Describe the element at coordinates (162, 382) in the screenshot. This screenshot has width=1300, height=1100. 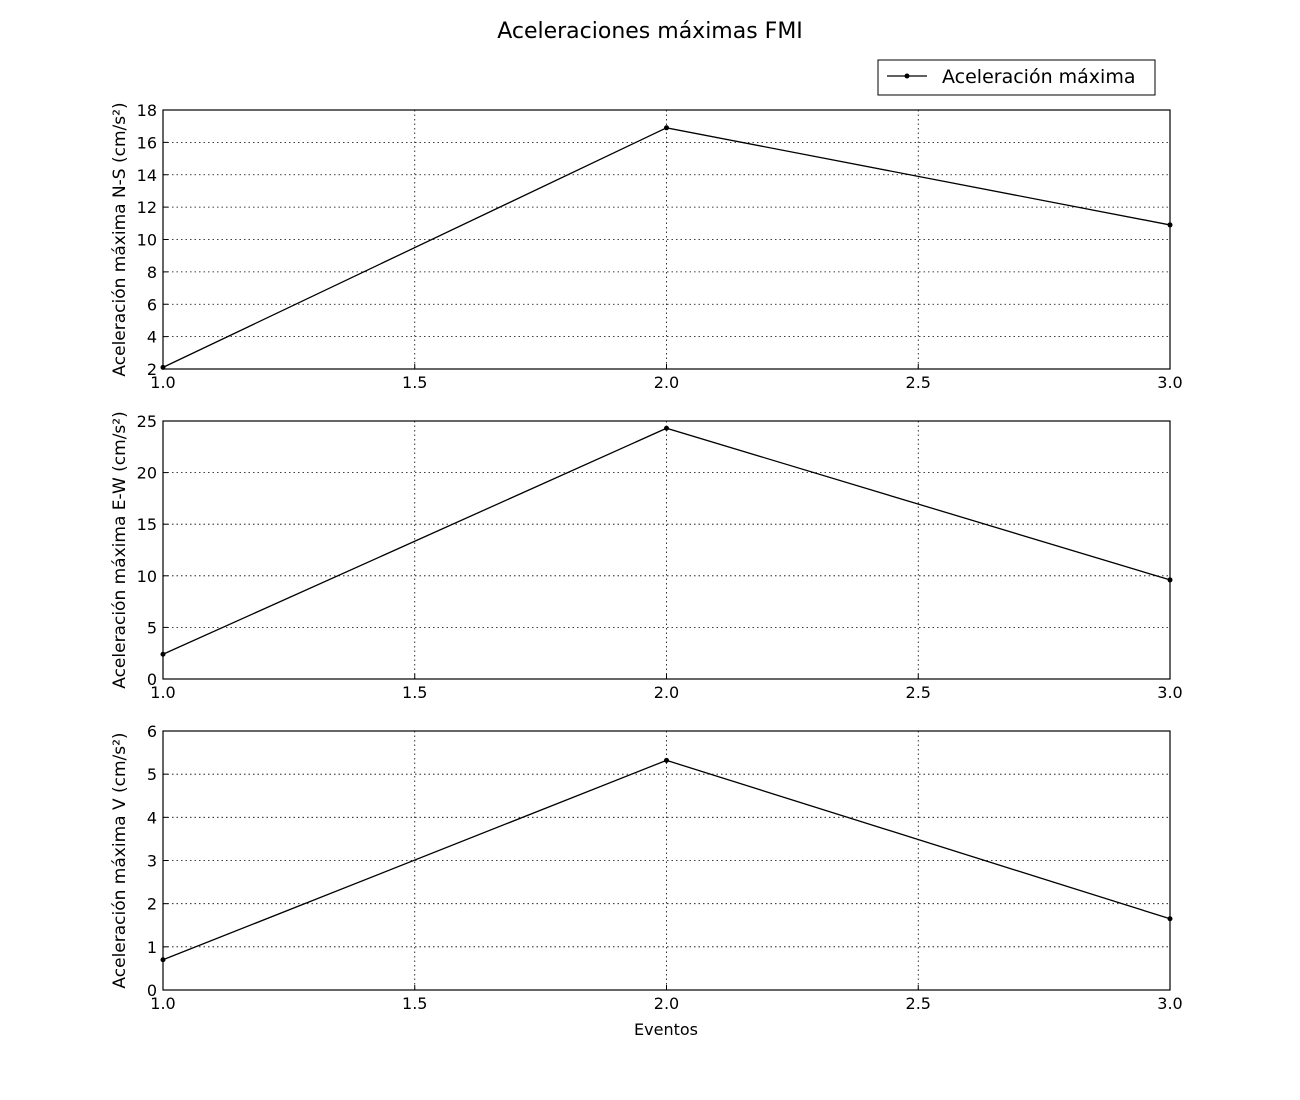
I see `ns-xtick-label-0: 1.0` at that location.